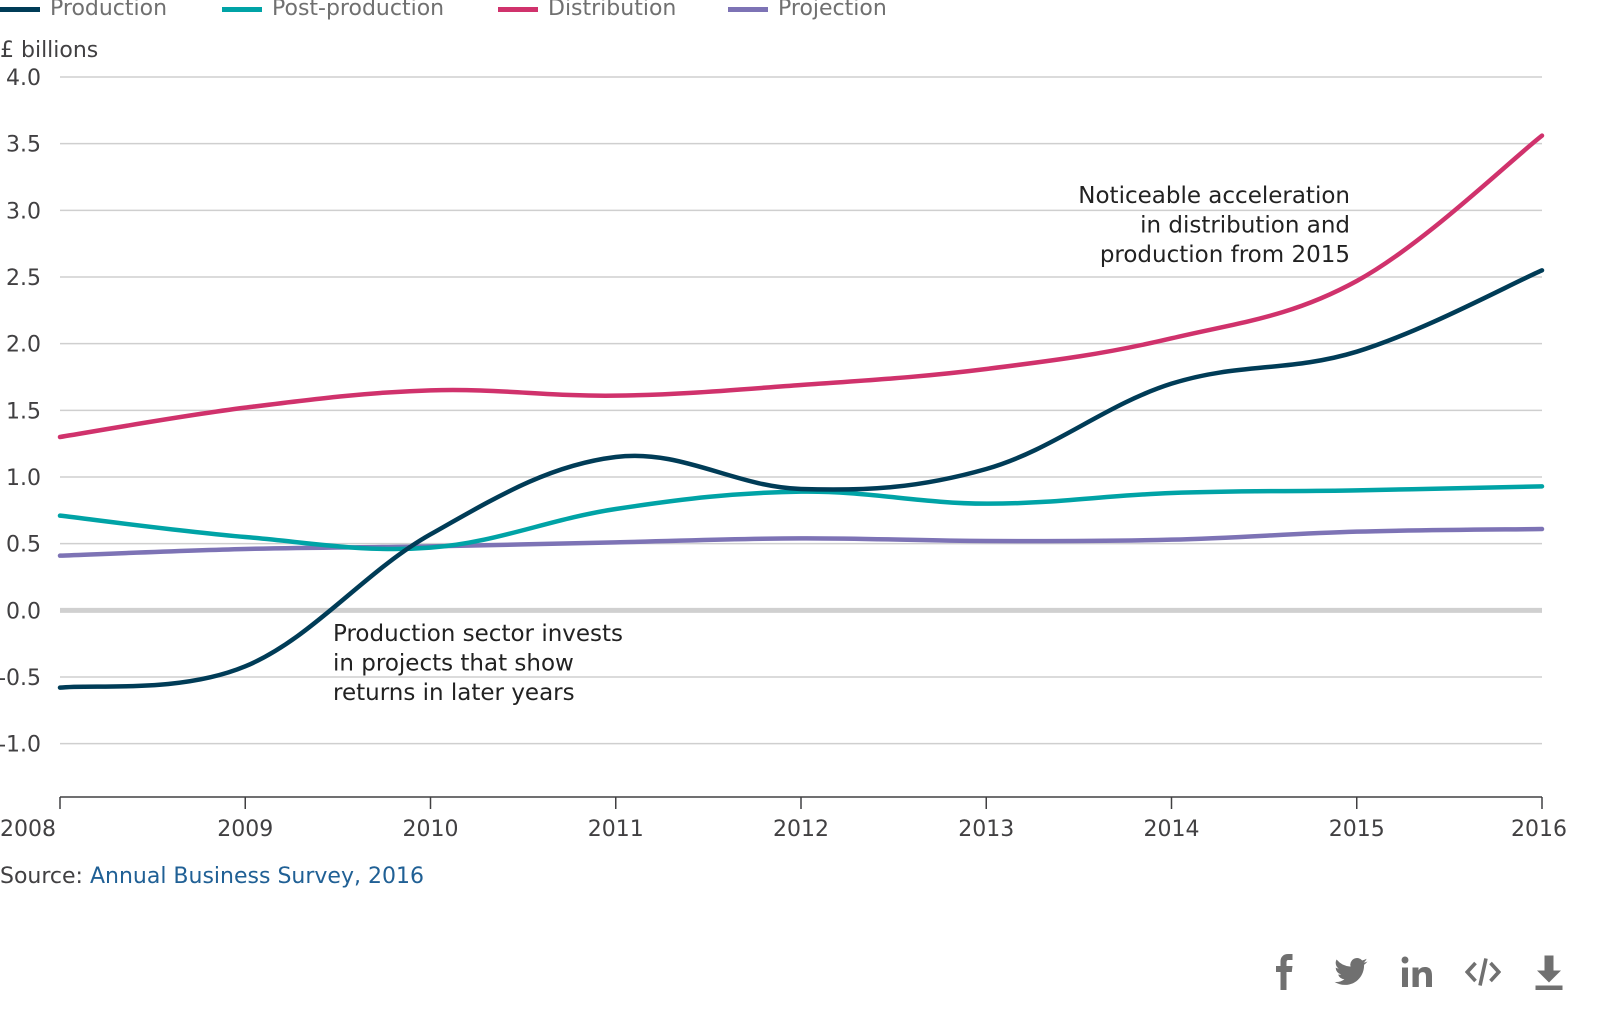 Image resolution: width=1597 pixels, height=1011 pixels. Describe the element at coordinates (1245, 226) in the screenshot. I see `annotation-text: in distribution and` at that location.